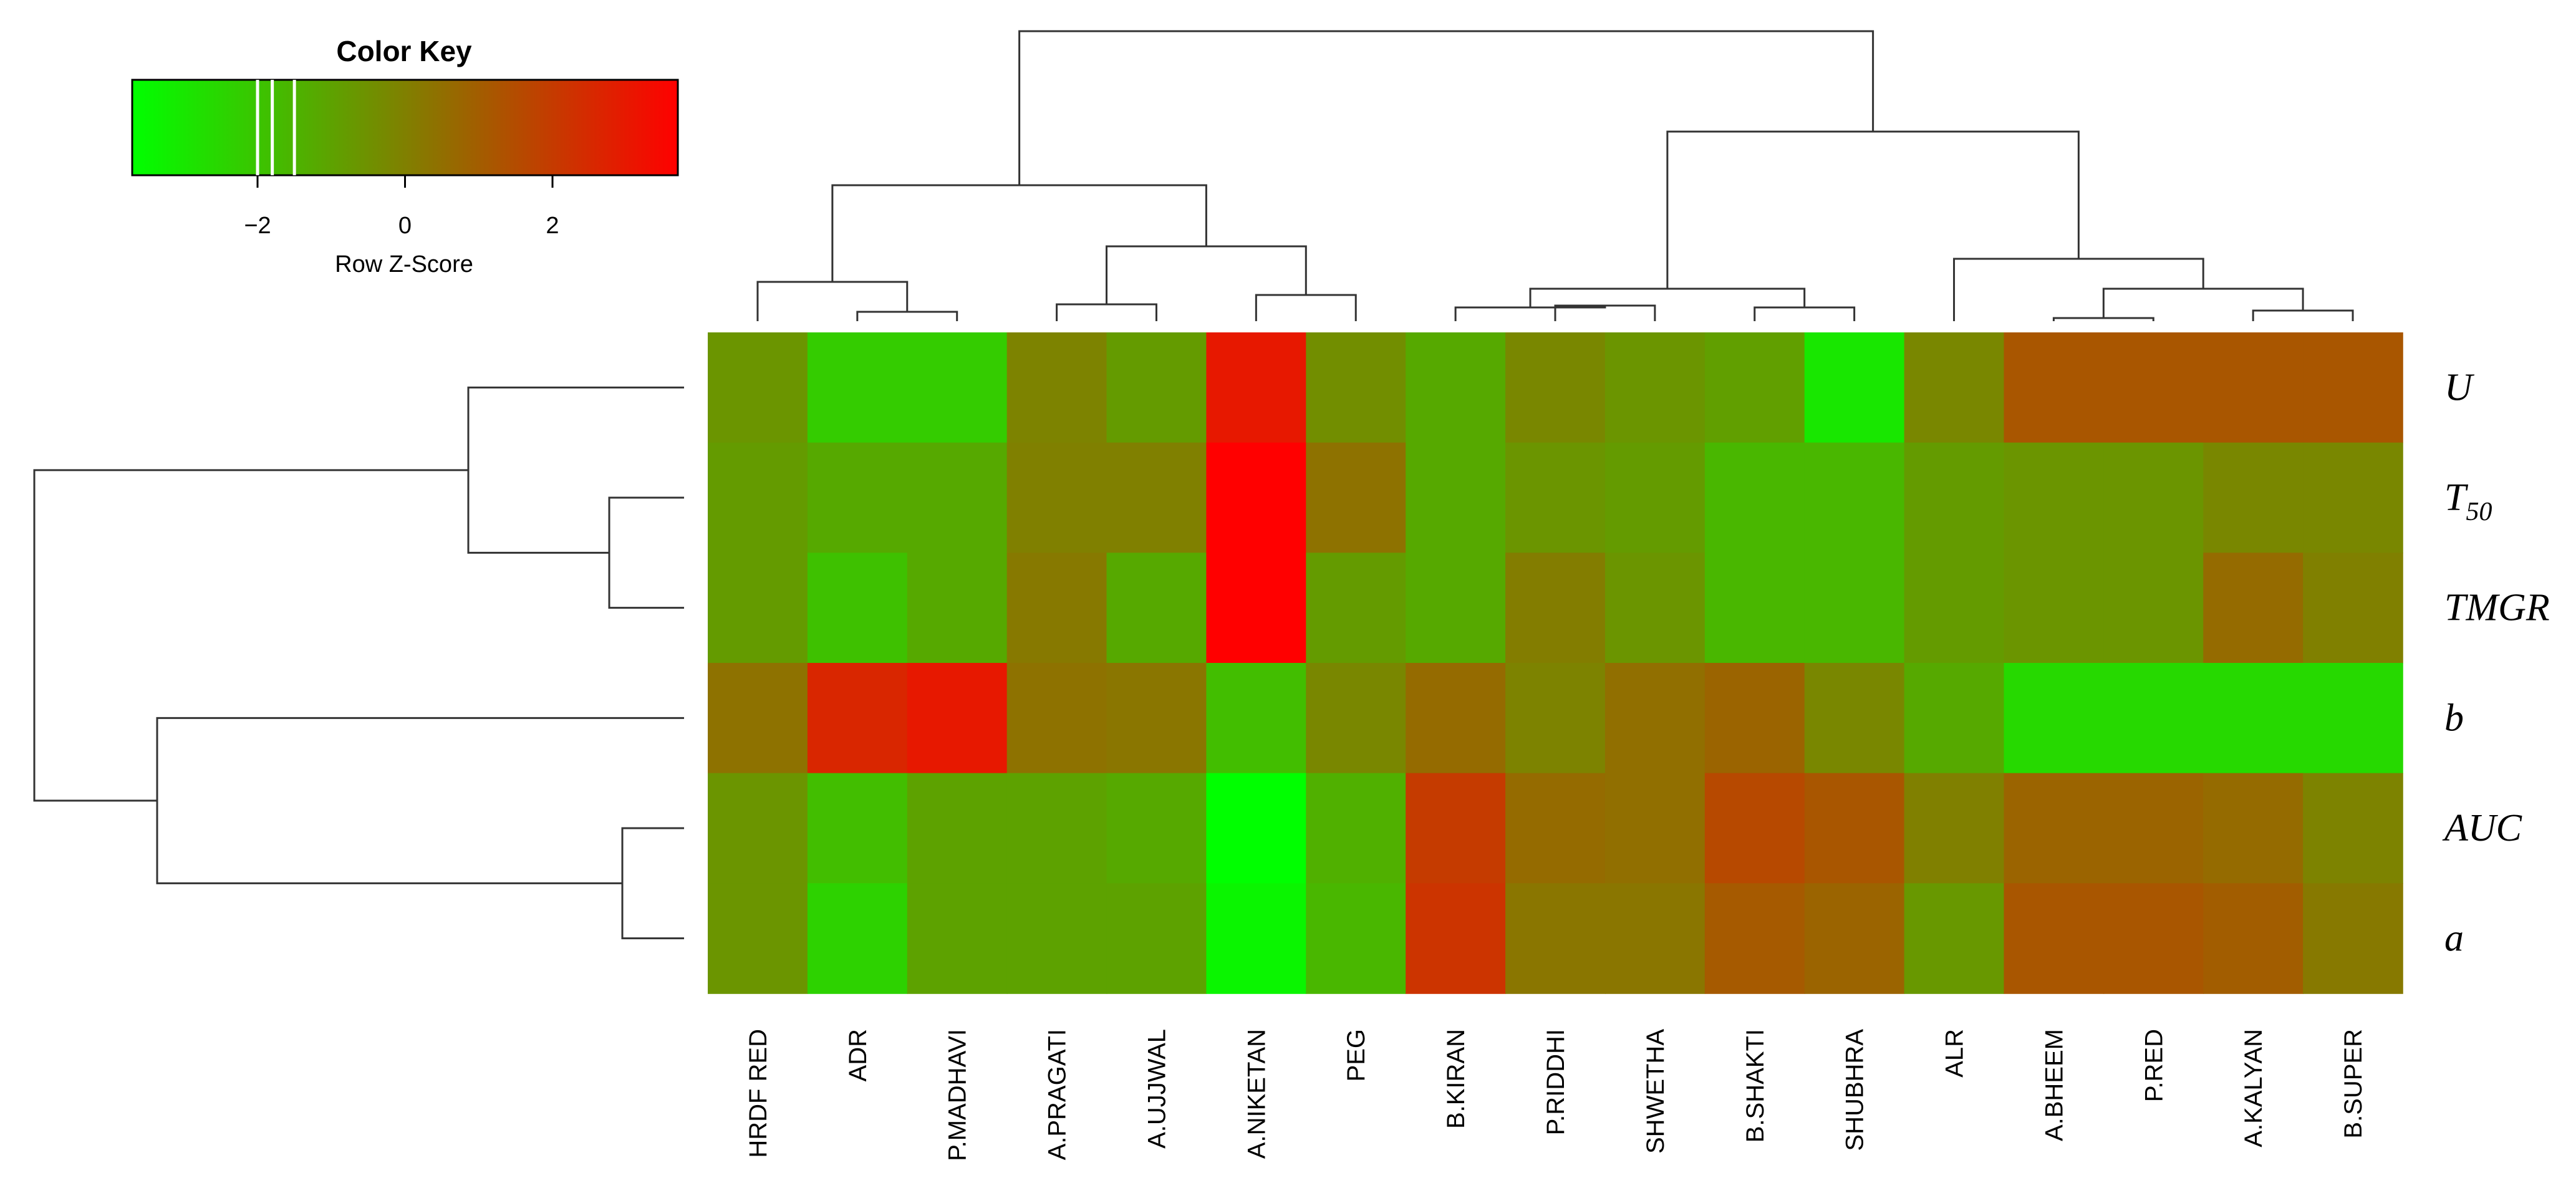  I want to click on color-key-tick-label: −2, so click(257, 226).